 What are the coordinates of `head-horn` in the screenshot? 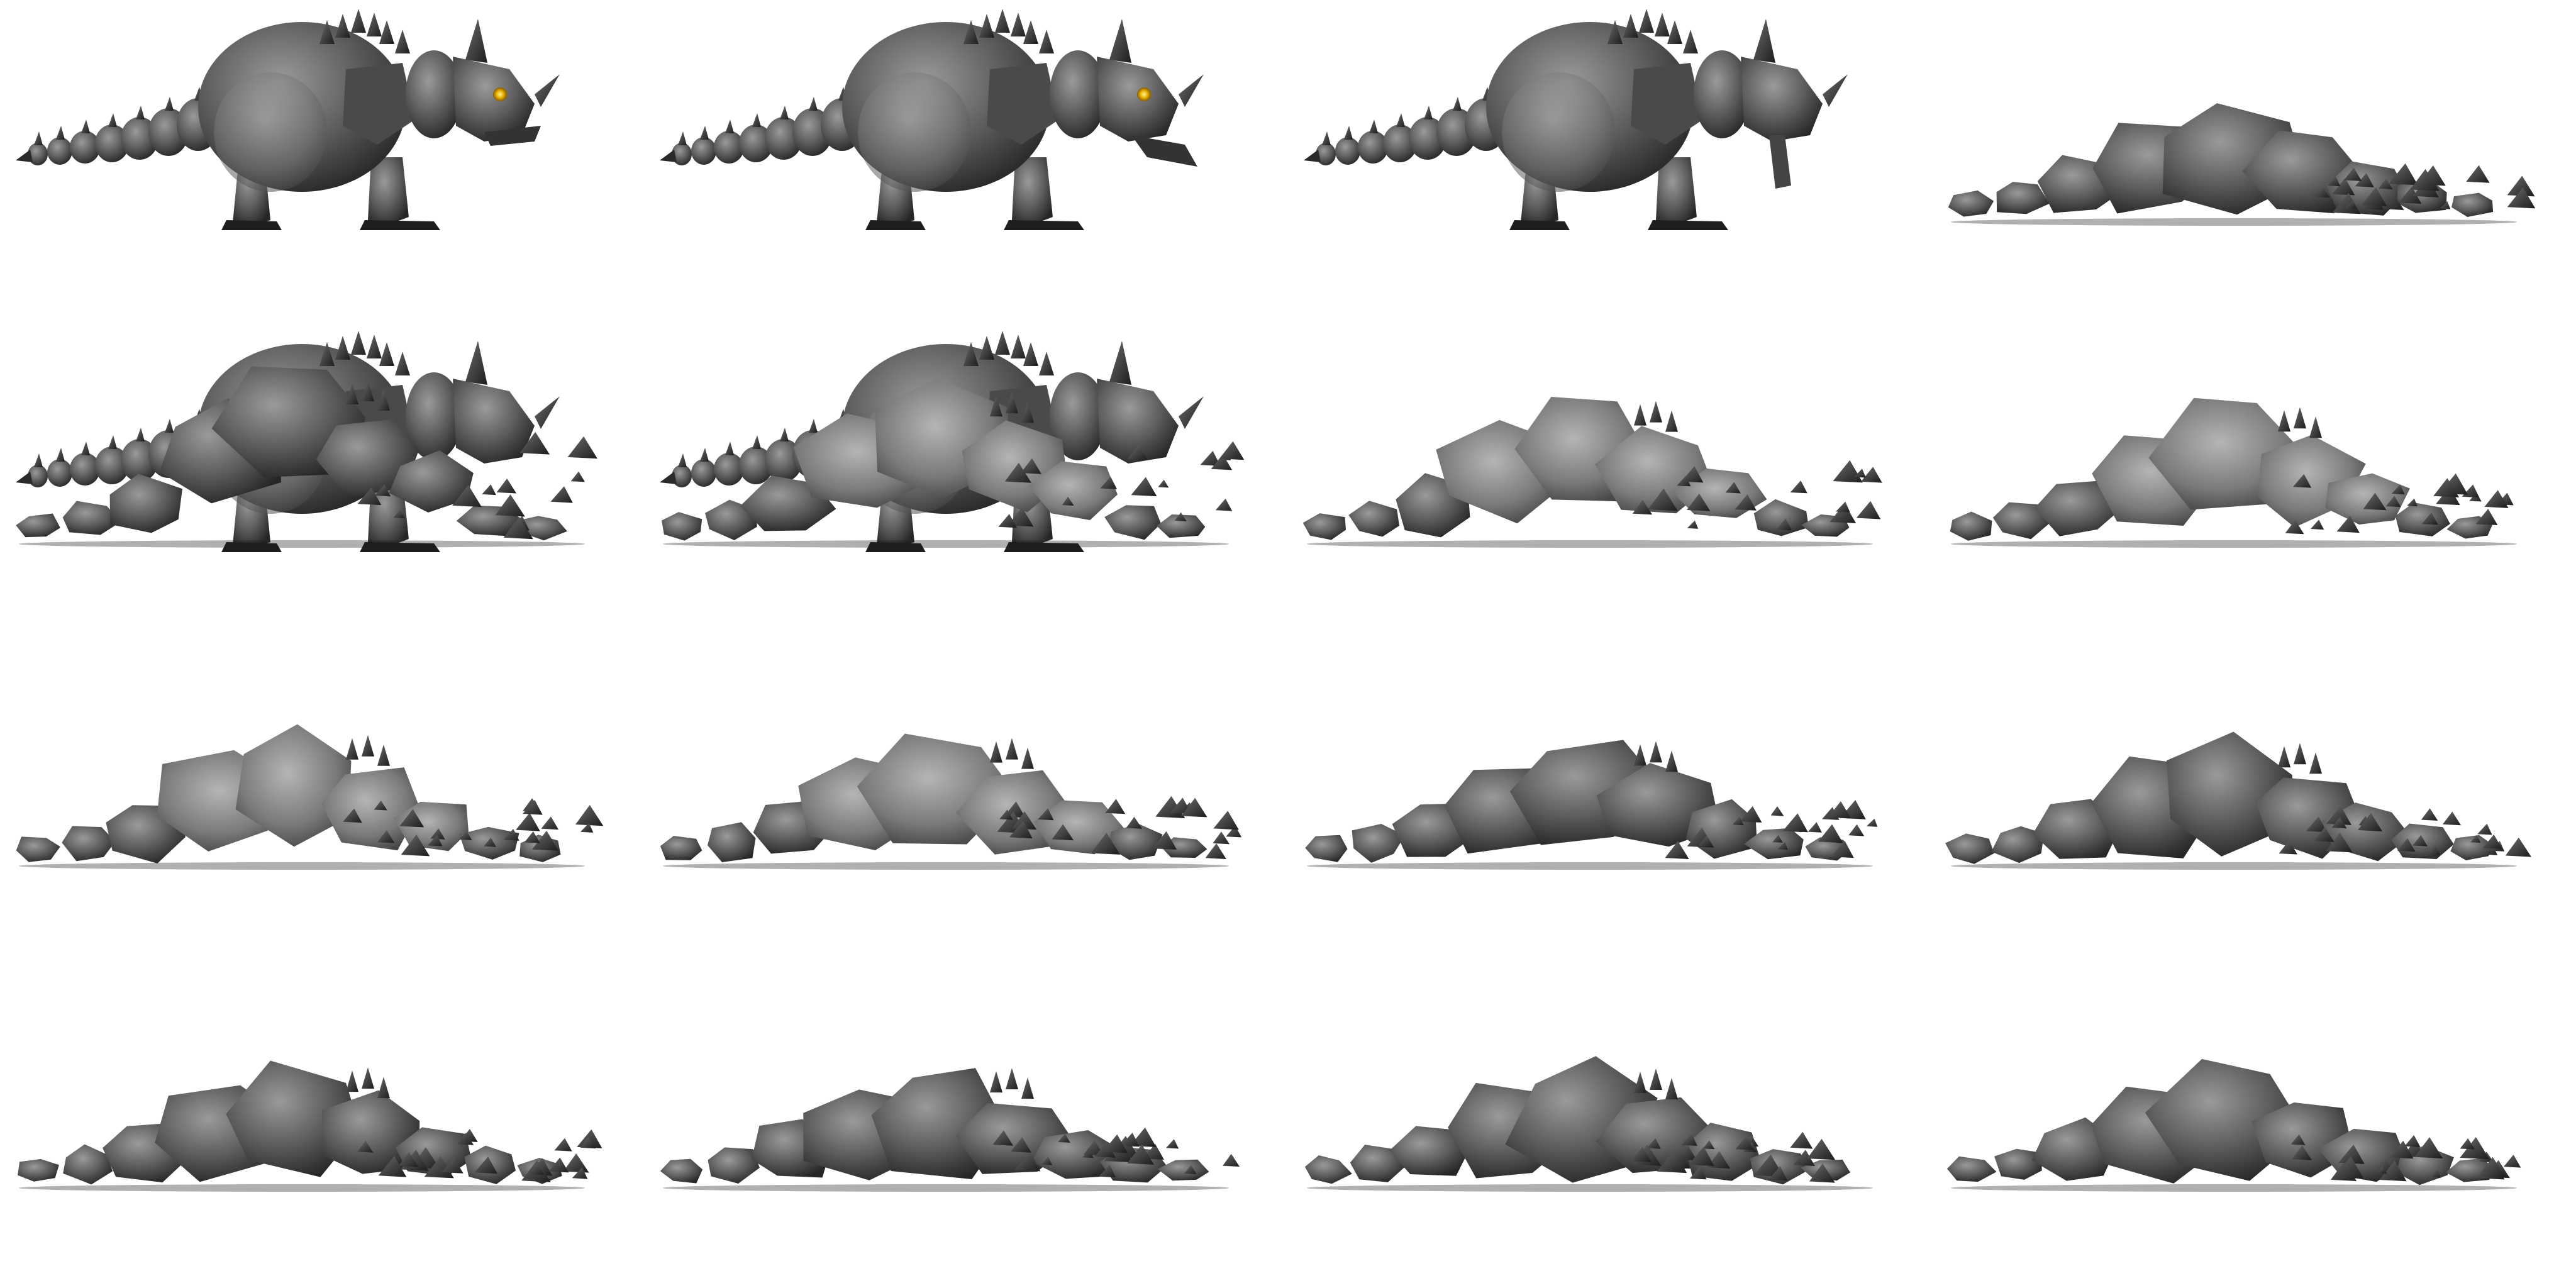 It's located at (1764, 41).